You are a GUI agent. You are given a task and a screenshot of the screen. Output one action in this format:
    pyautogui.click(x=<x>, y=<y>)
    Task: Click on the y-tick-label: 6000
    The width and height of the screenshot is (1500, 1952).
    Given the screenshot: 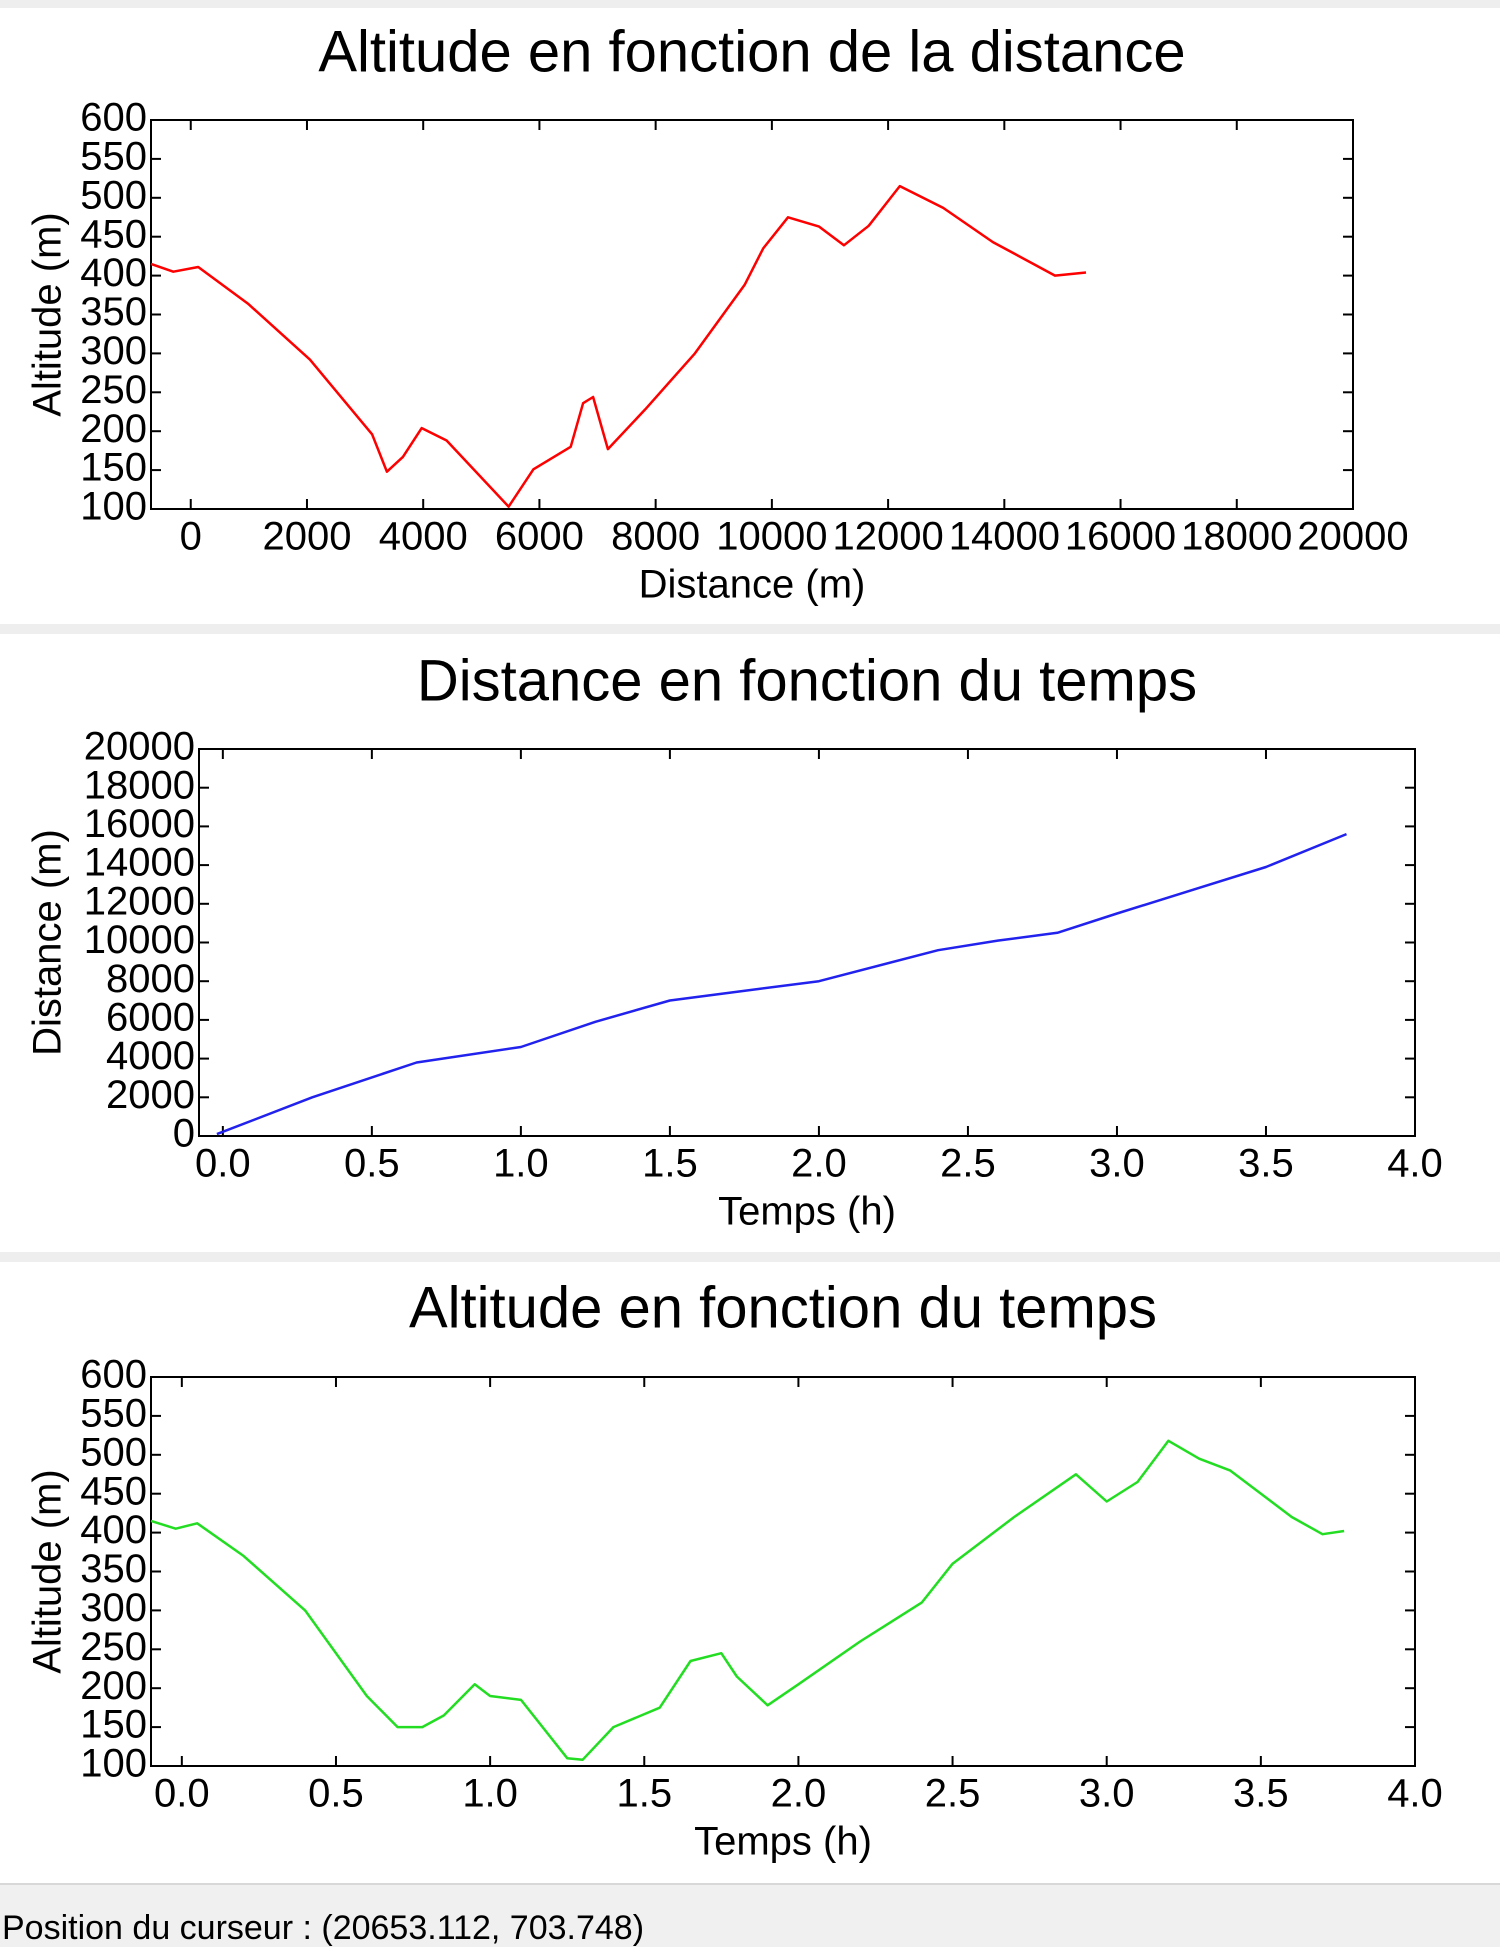 What is the action you would take?
    pyautogui.click(x=150, y=1017)
    